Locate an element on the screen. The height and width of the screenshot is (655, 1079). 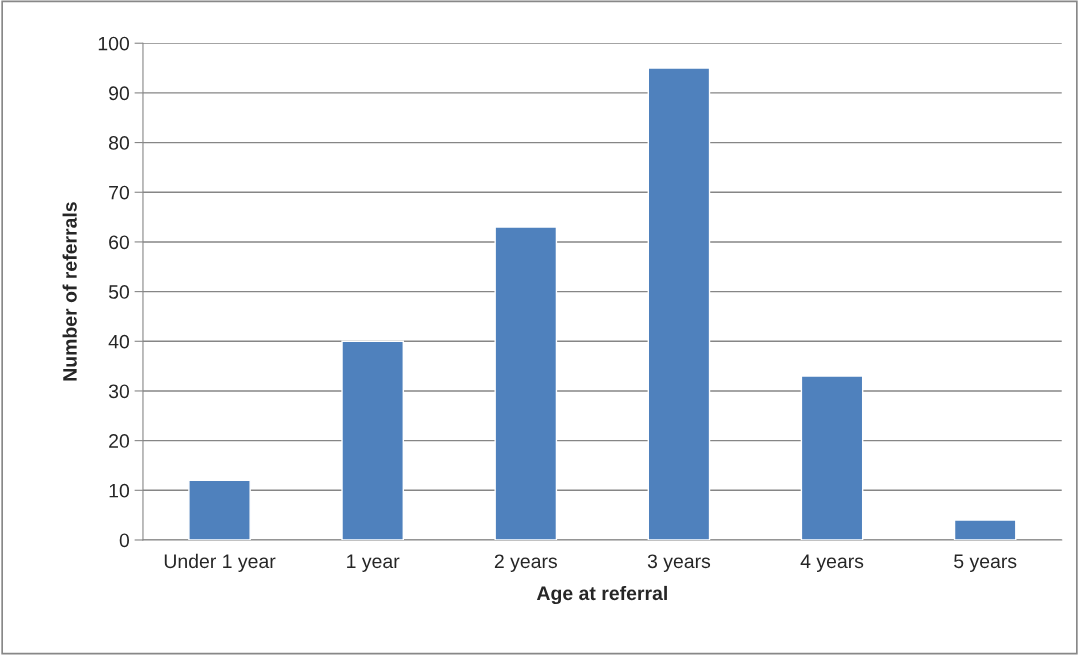
y-tick-label: 80 is located at coordinates (119, 143).